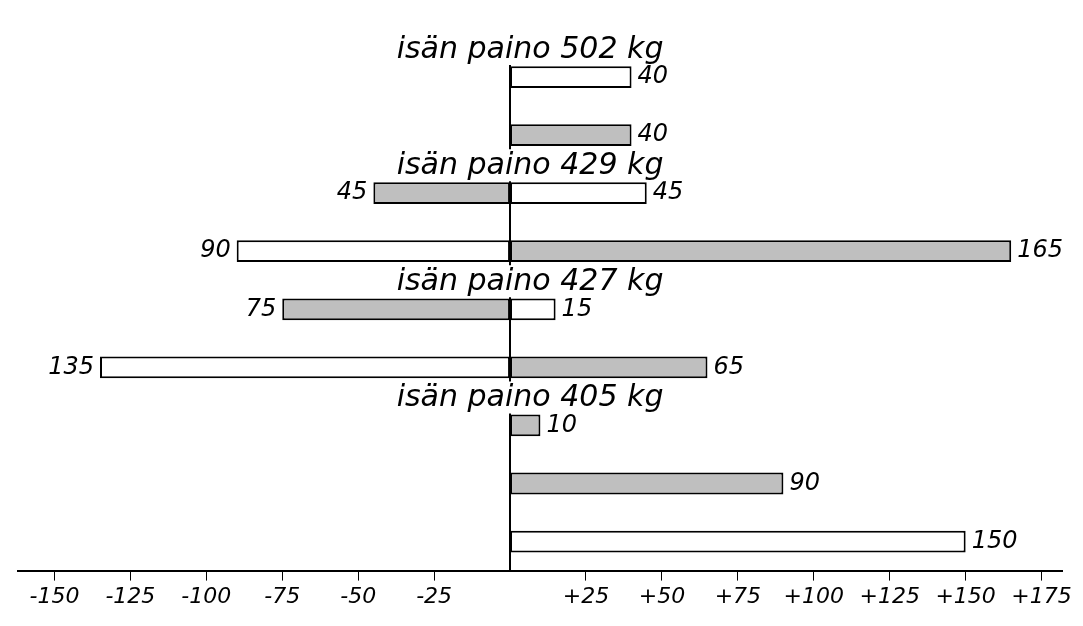 This screenshot has width=1083, height=626. Describe the element at coordinates (130, 595) in the screenshot. I see `x-tick-label: -125` at that location.